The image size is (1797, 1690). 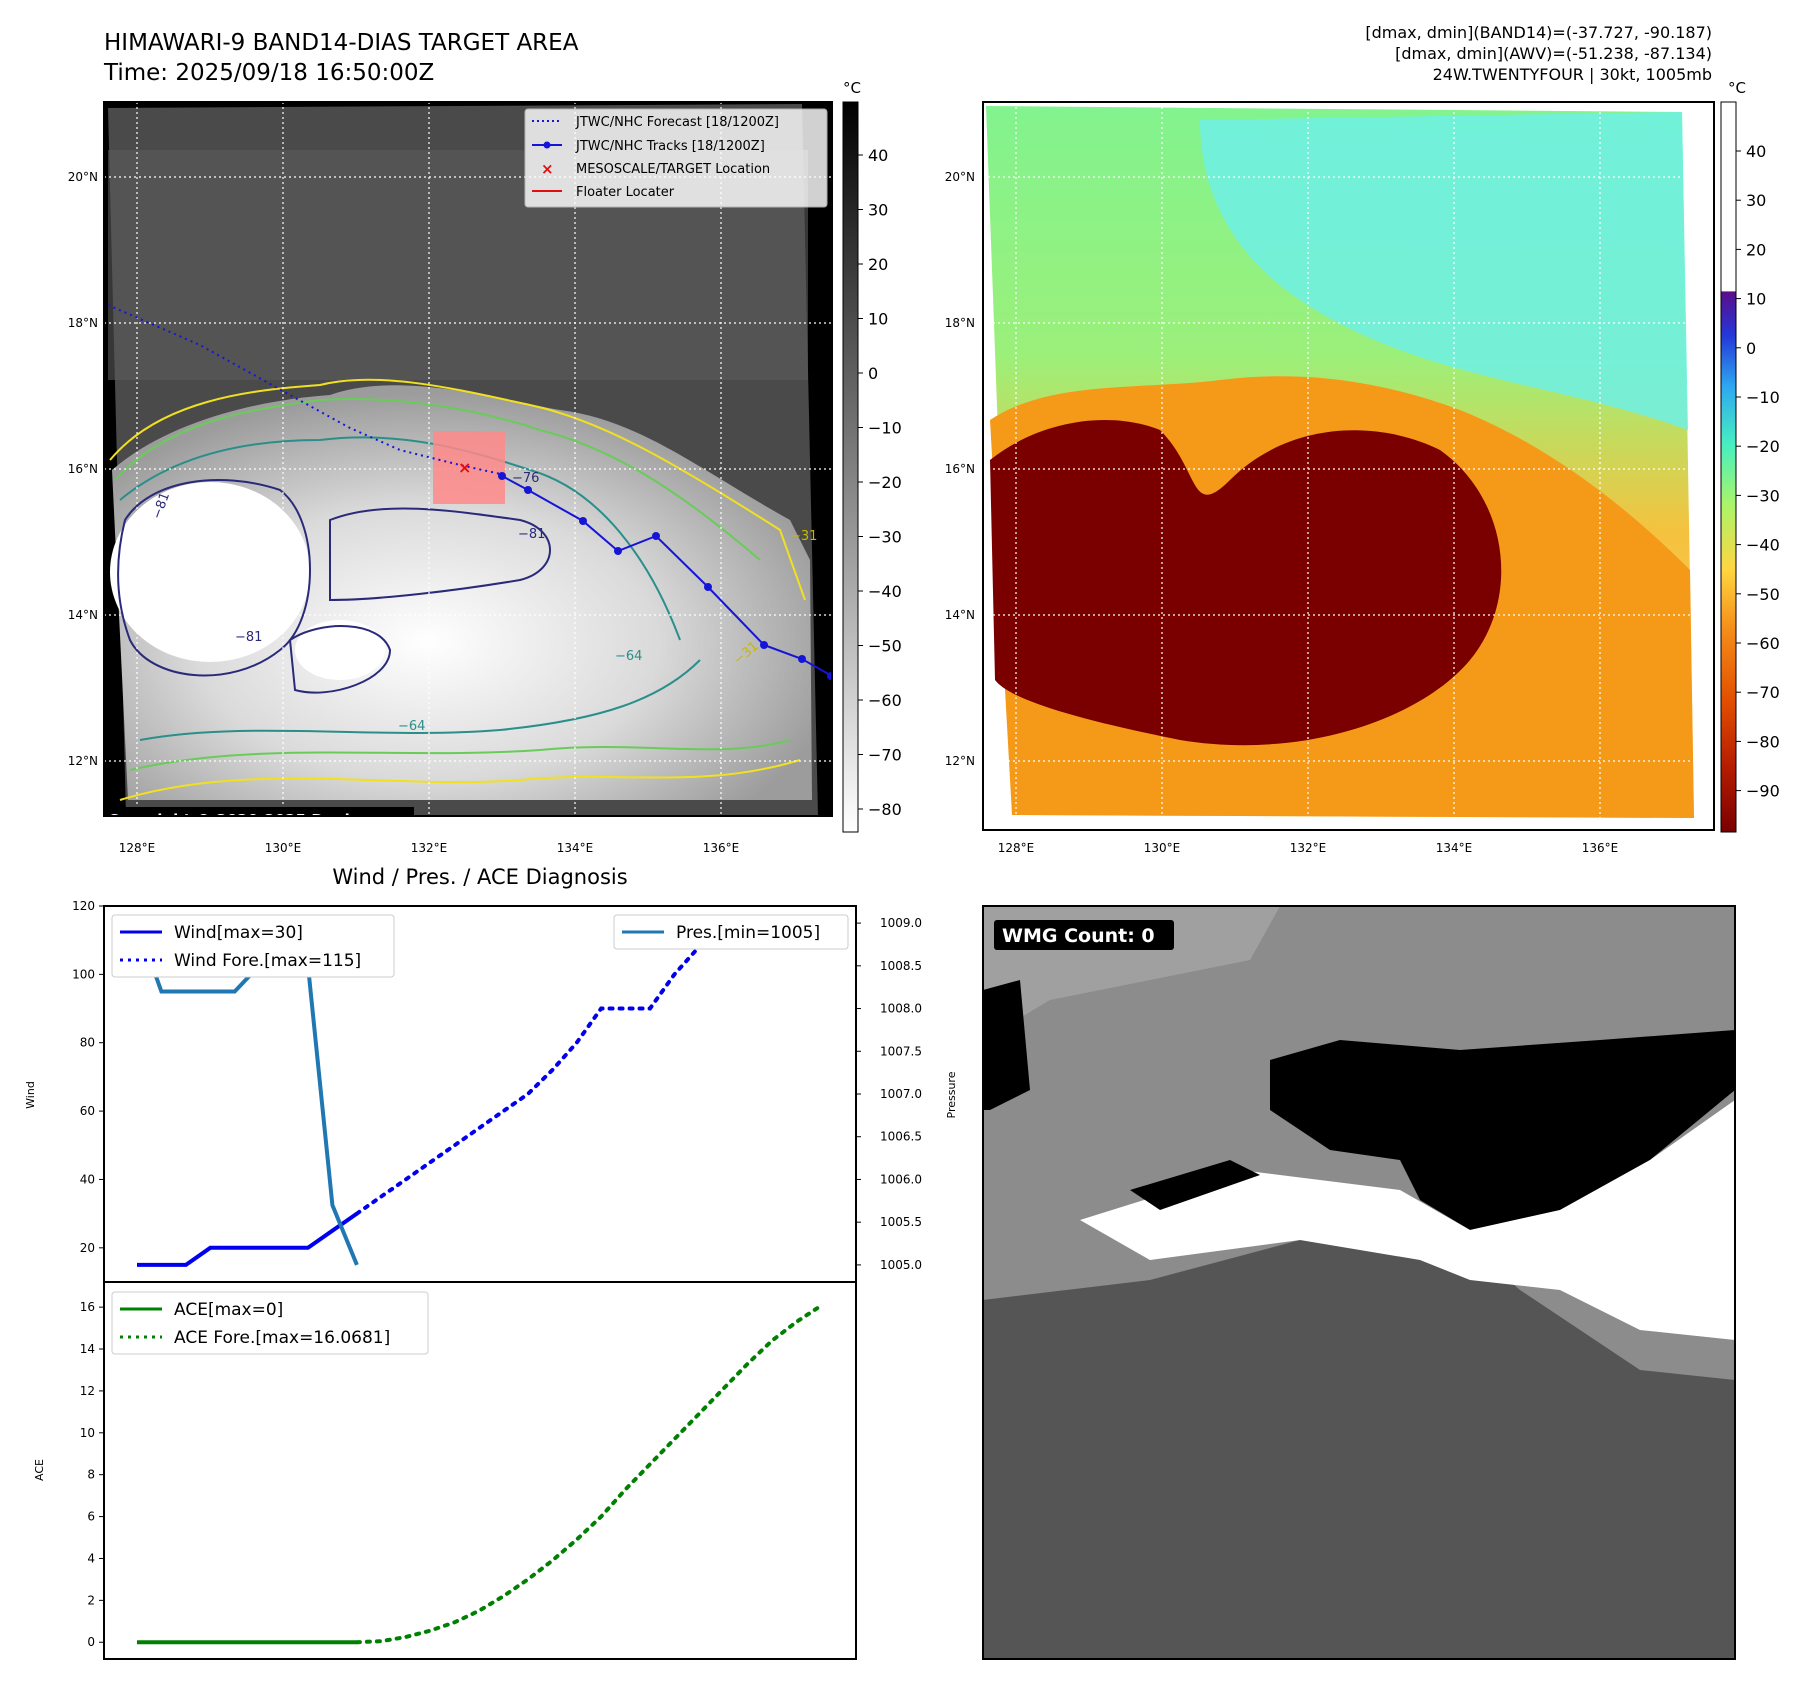 I want to click on y-tick-label: 8, so click(x=91, y=1475).